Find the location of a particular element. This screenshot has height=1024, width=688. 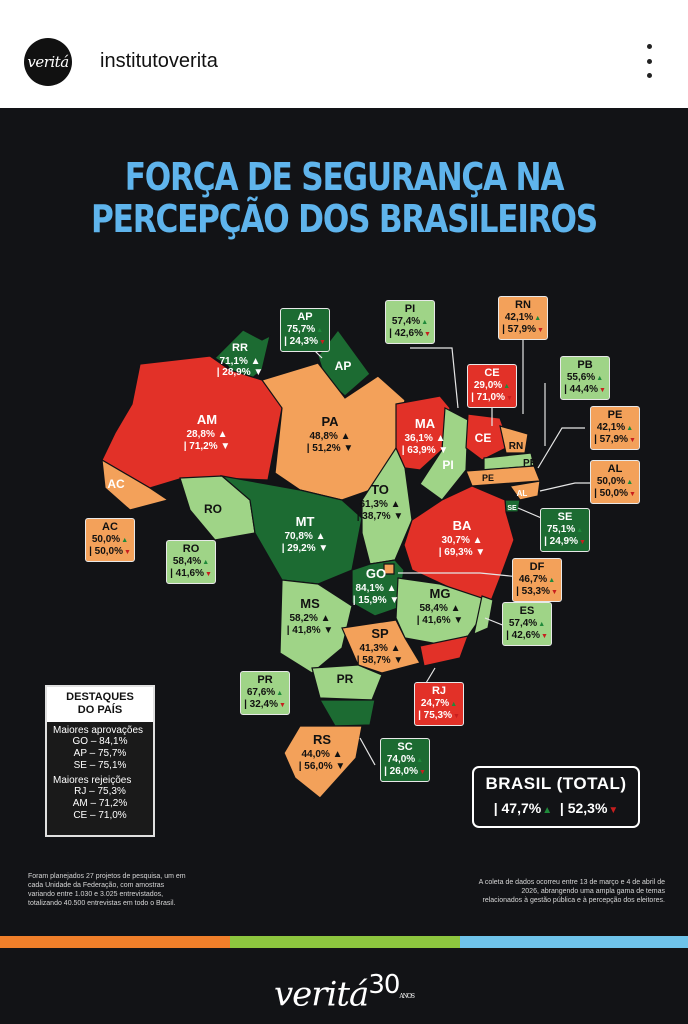

map-state-code: SP is located at coordinates (380, 633).